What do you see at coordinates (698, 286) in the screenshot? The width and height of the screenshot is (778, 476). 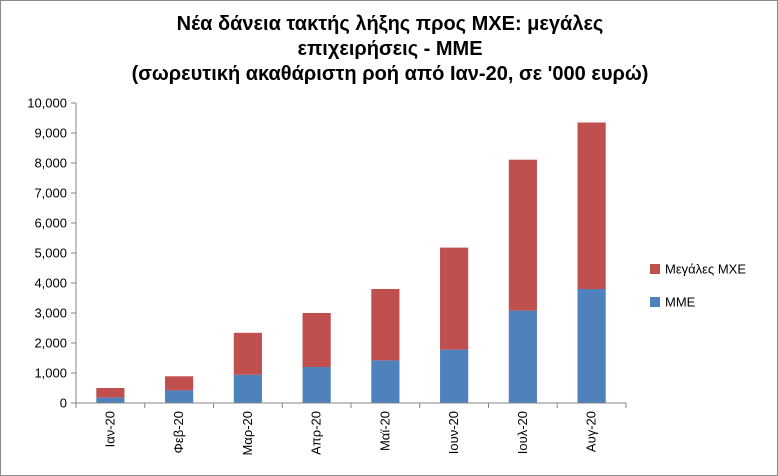 I see `legend: Μεγάλες ΜΧΕ ΜΜΕ` at bounding box center [698, 286].